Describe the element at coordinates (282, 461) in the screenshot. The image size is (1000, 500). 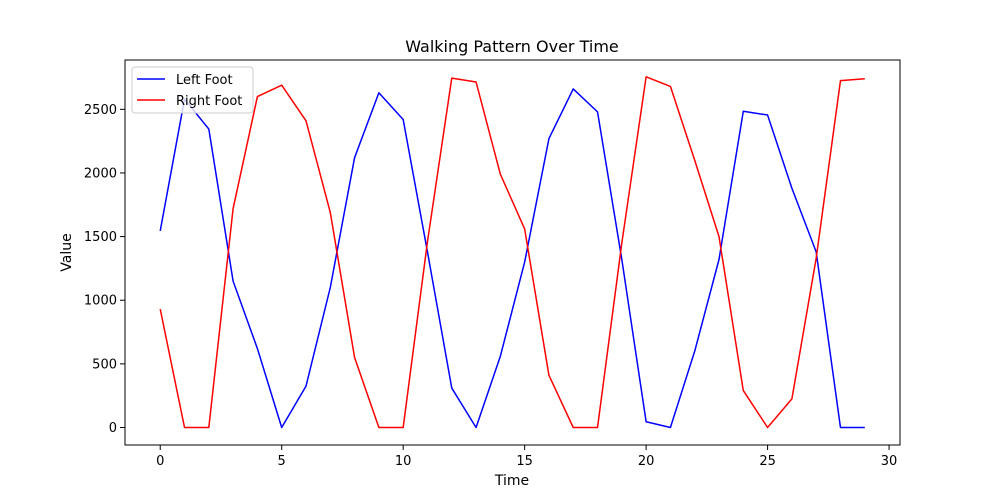
I see `x-tick-label: 5` at that location.